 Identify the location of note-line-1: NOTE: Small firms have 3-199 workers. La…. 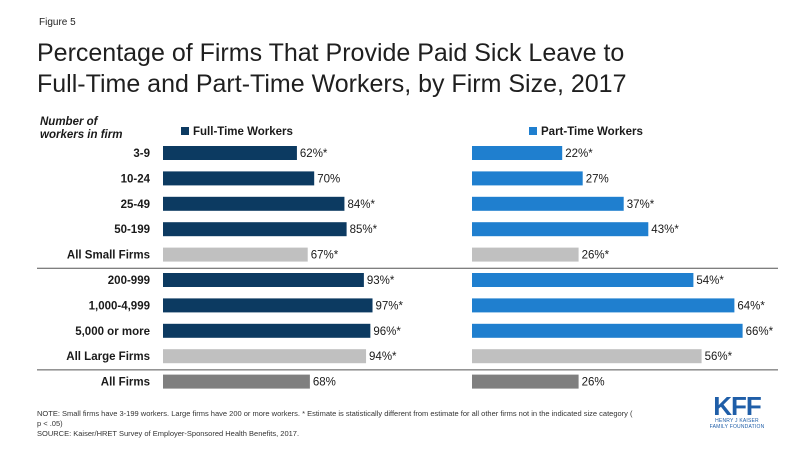
(335, 413).